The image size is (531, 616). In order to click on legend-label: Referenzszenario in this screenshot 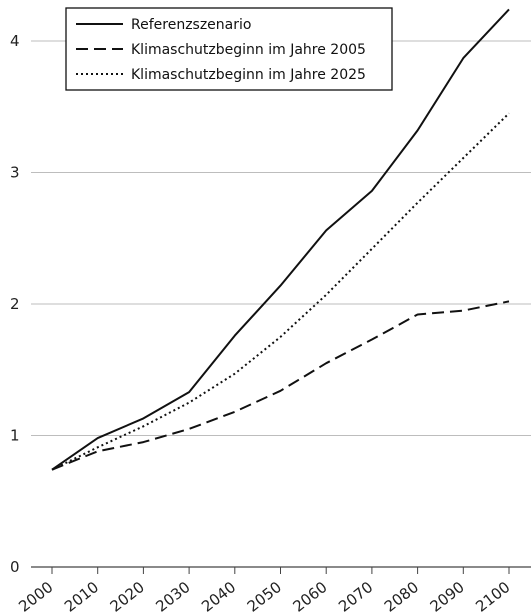, I will do `click(191, 25)`.